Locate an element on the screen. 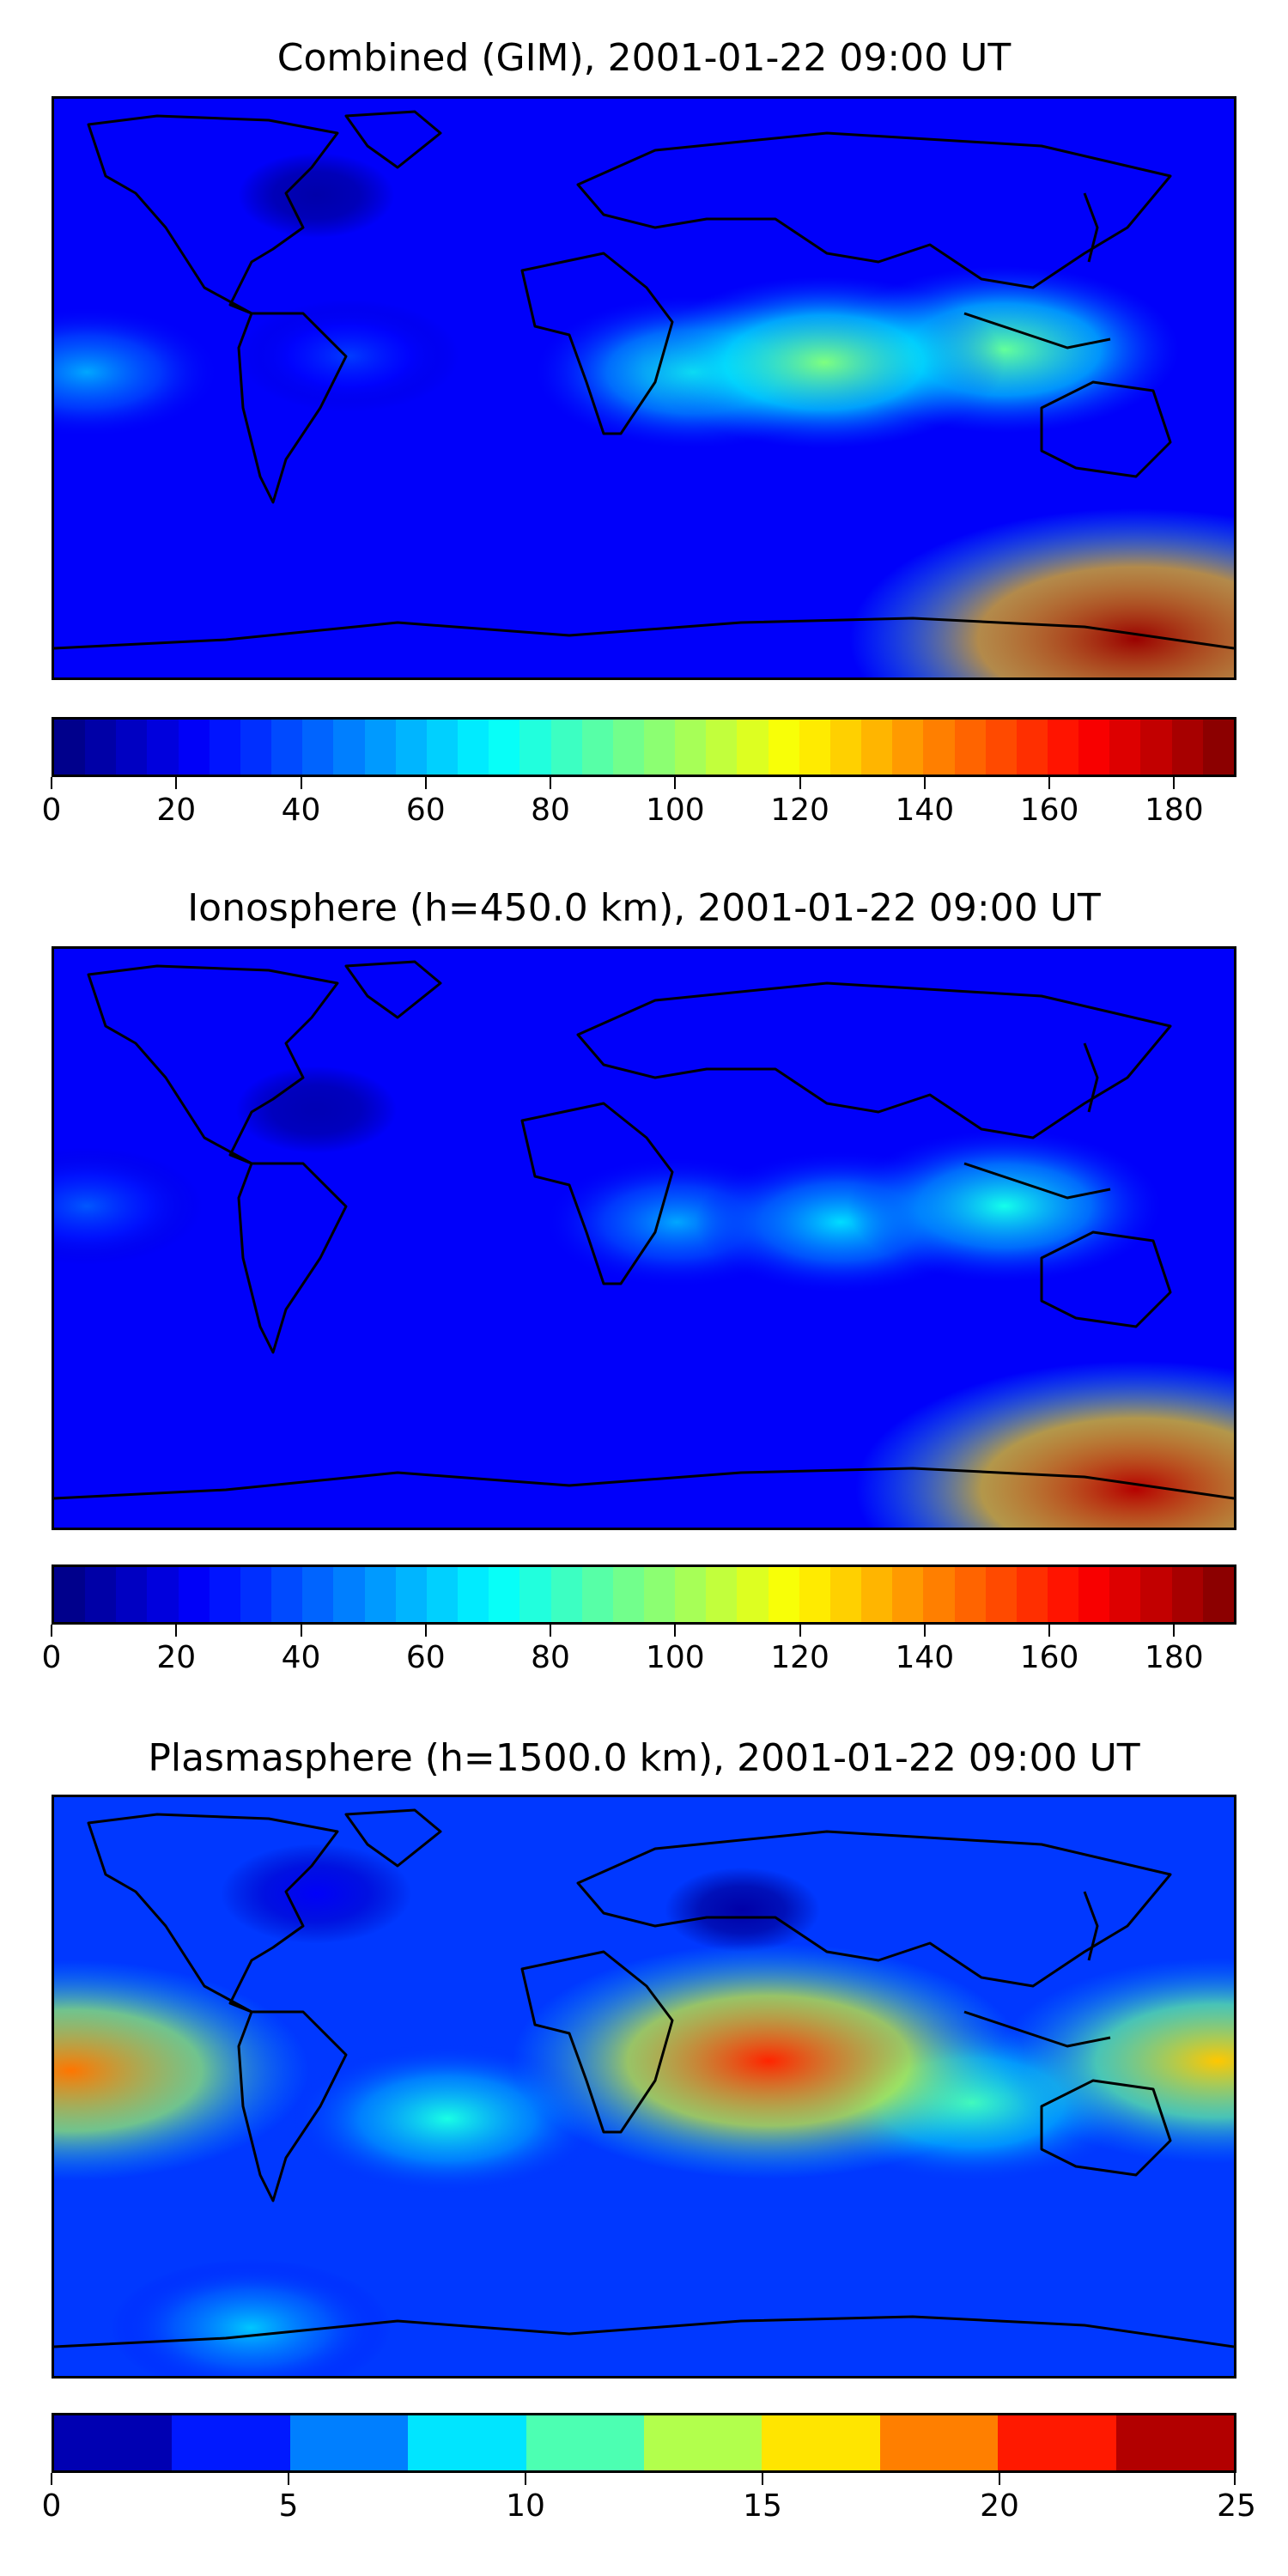 The height and width of the screenshot is (2576, 1288). colorbar-tick-label: 60 is located at coordinates (425, 1657).